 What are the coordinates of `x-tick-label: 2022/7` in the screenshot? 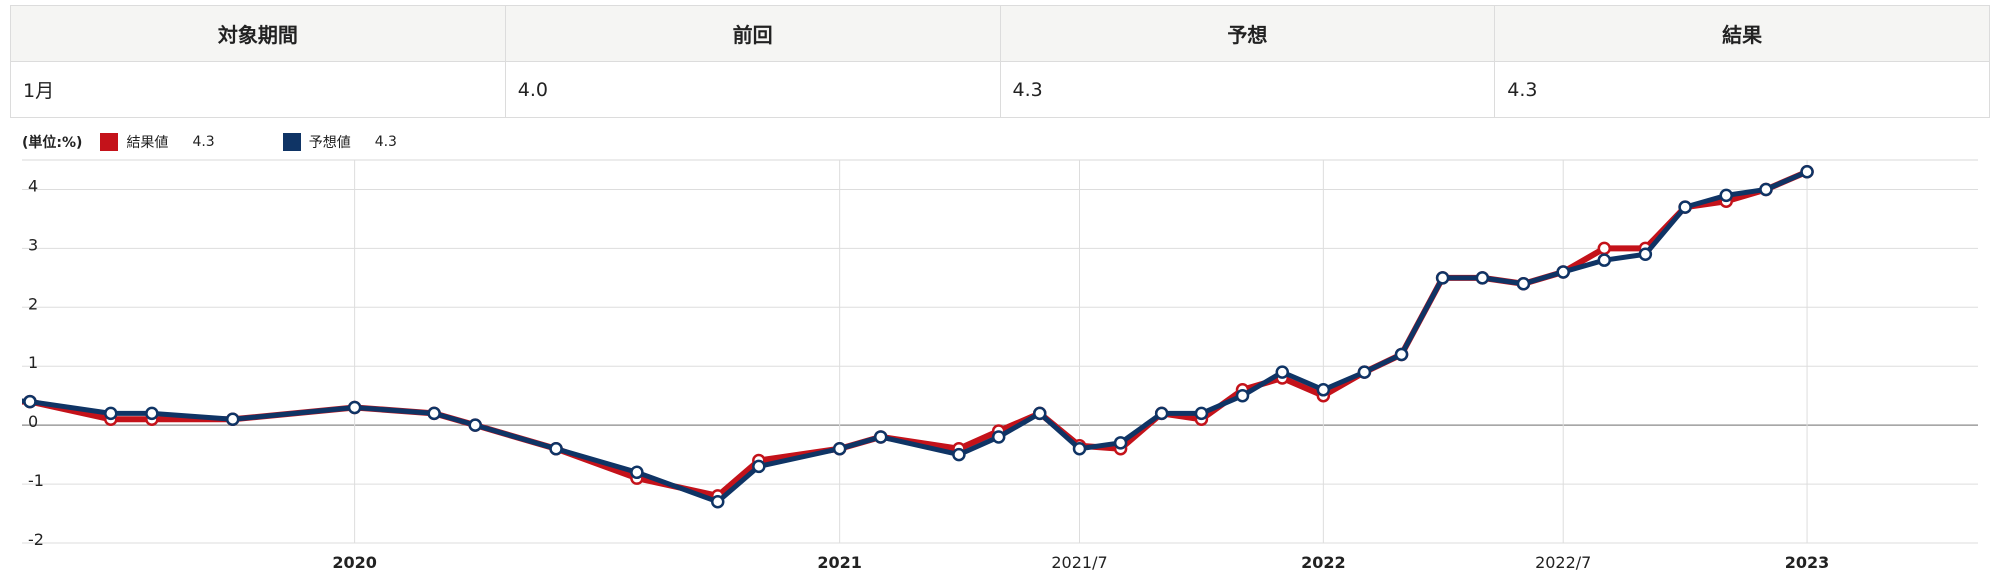 It's located at (1563, 562).